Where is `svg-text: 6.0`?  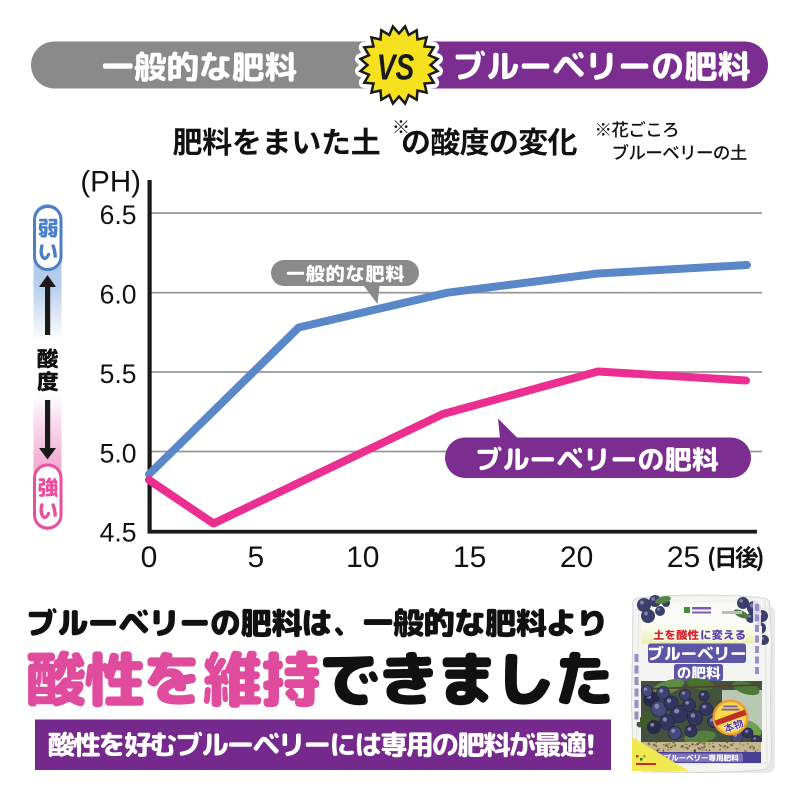 svg-text: 6.0 is located at coordinates (118, 295).